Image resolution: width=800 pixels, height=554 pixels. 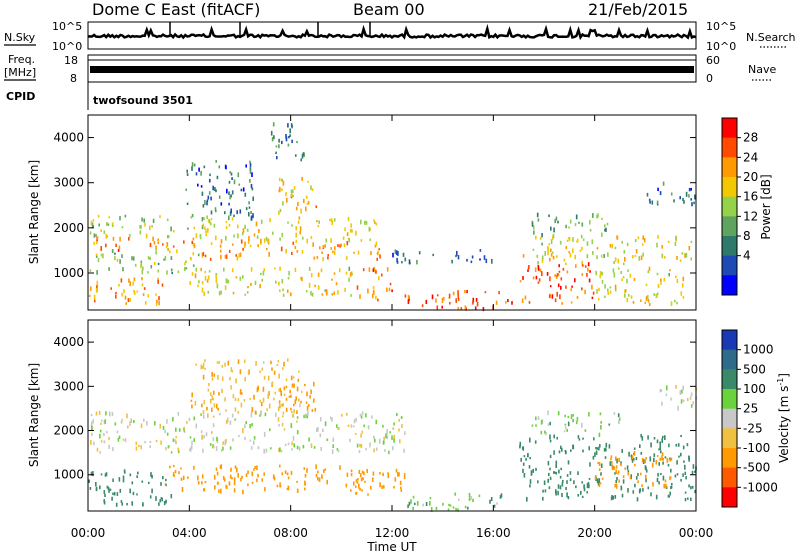 I want to click on noise-tick-left-top: 10^5, so click(x=67, y=26).